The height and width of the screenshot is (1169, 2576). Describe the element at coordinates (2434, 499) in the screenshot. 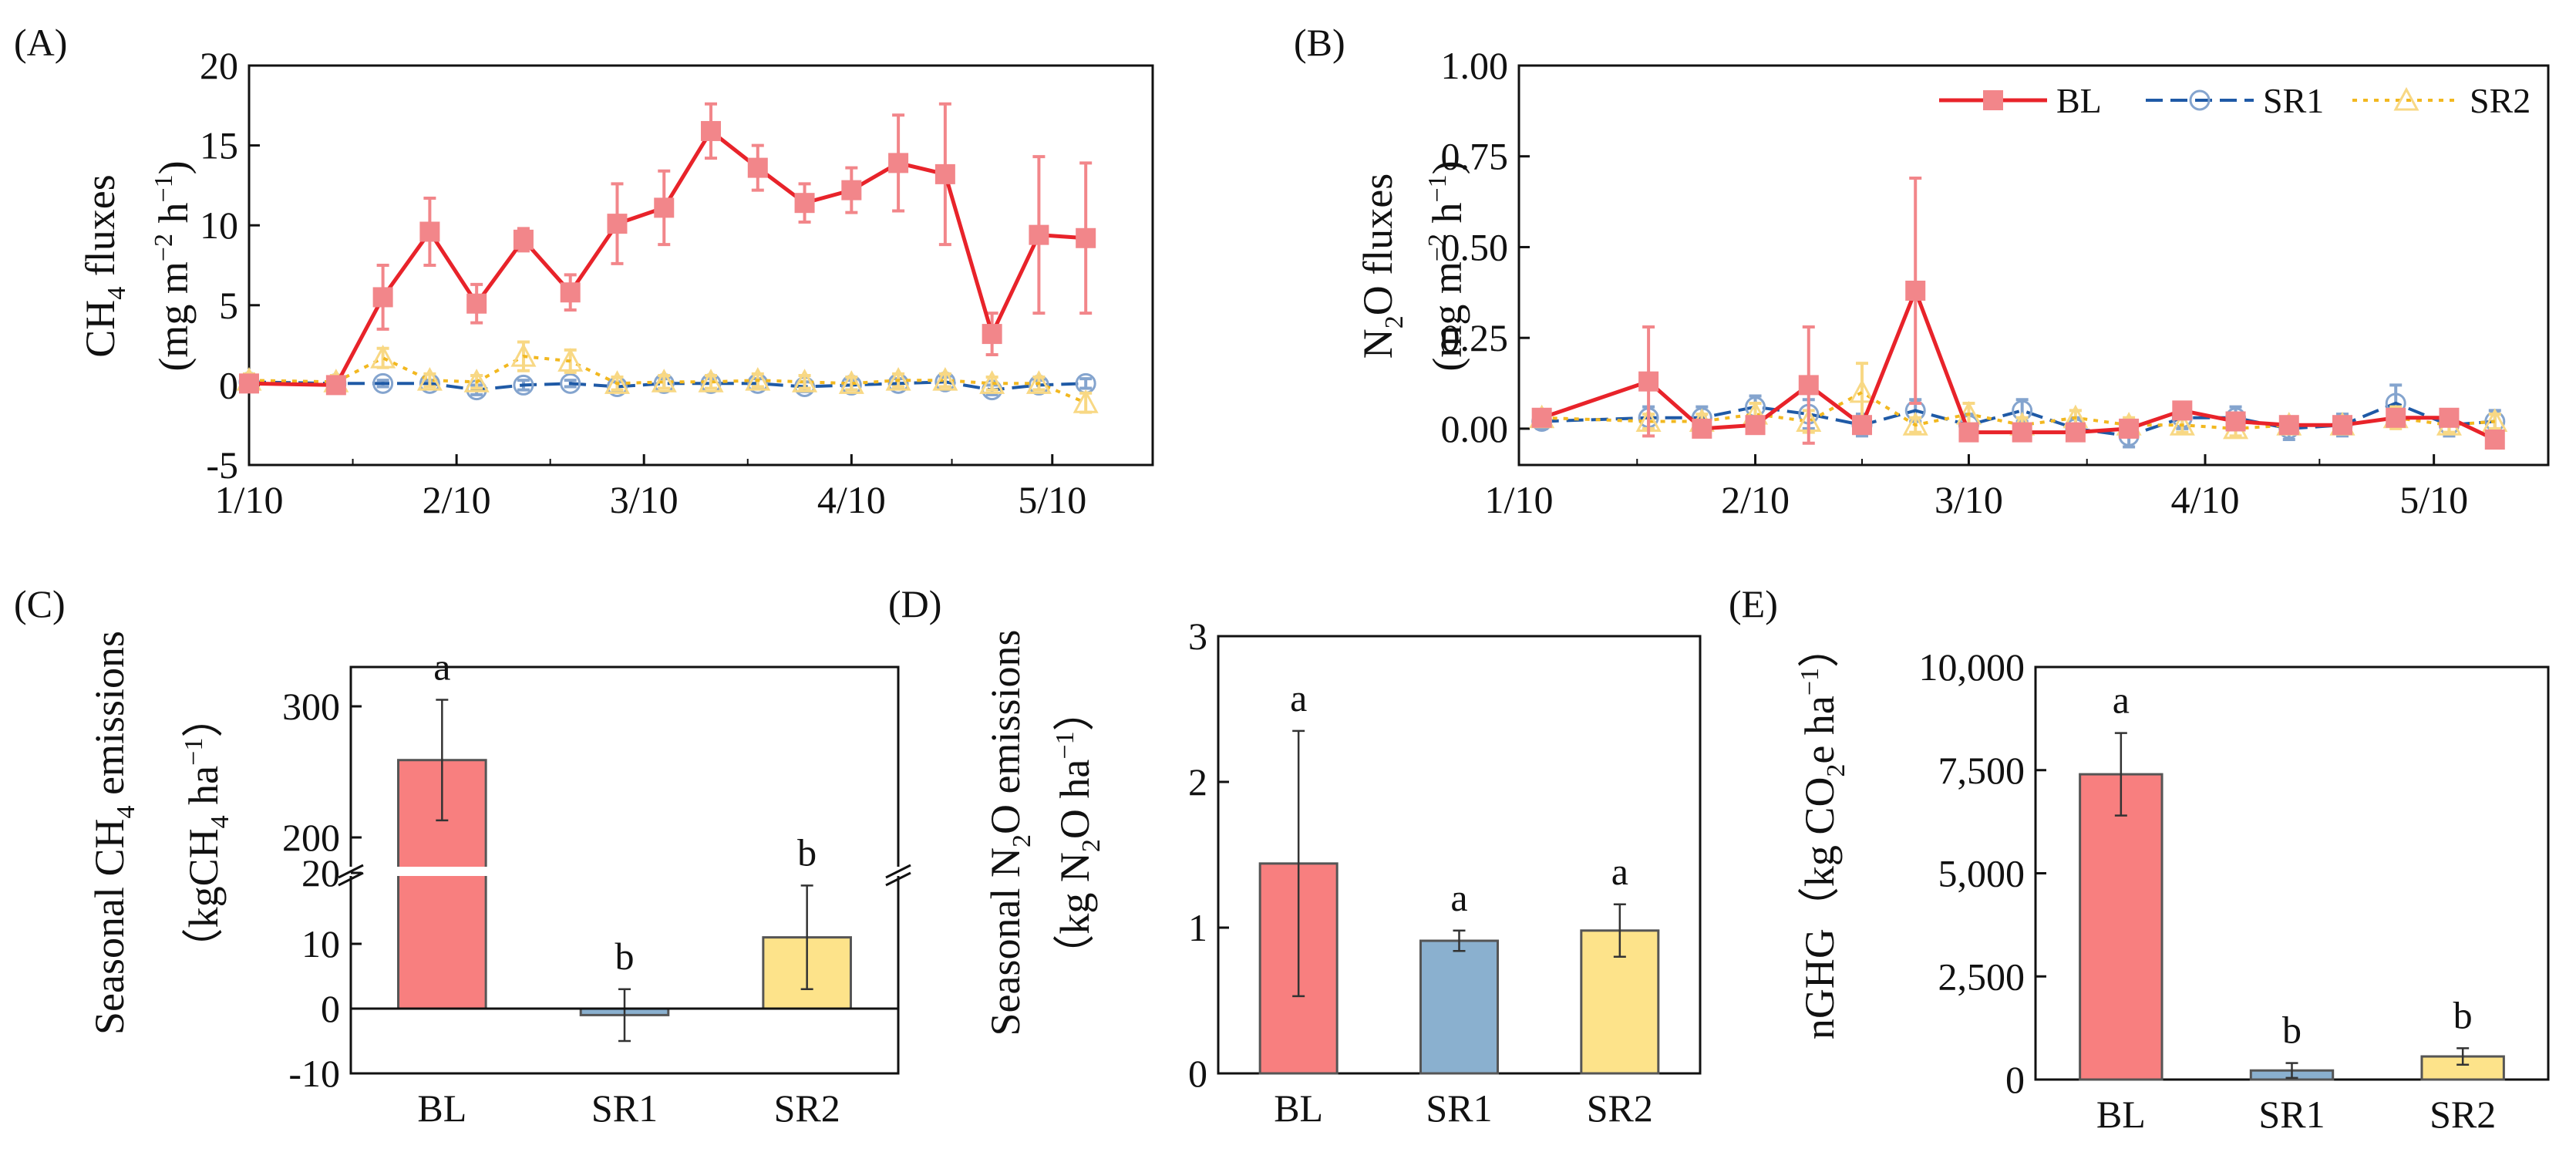

I see `panel-b-xtick-label: 5/10` at that location.